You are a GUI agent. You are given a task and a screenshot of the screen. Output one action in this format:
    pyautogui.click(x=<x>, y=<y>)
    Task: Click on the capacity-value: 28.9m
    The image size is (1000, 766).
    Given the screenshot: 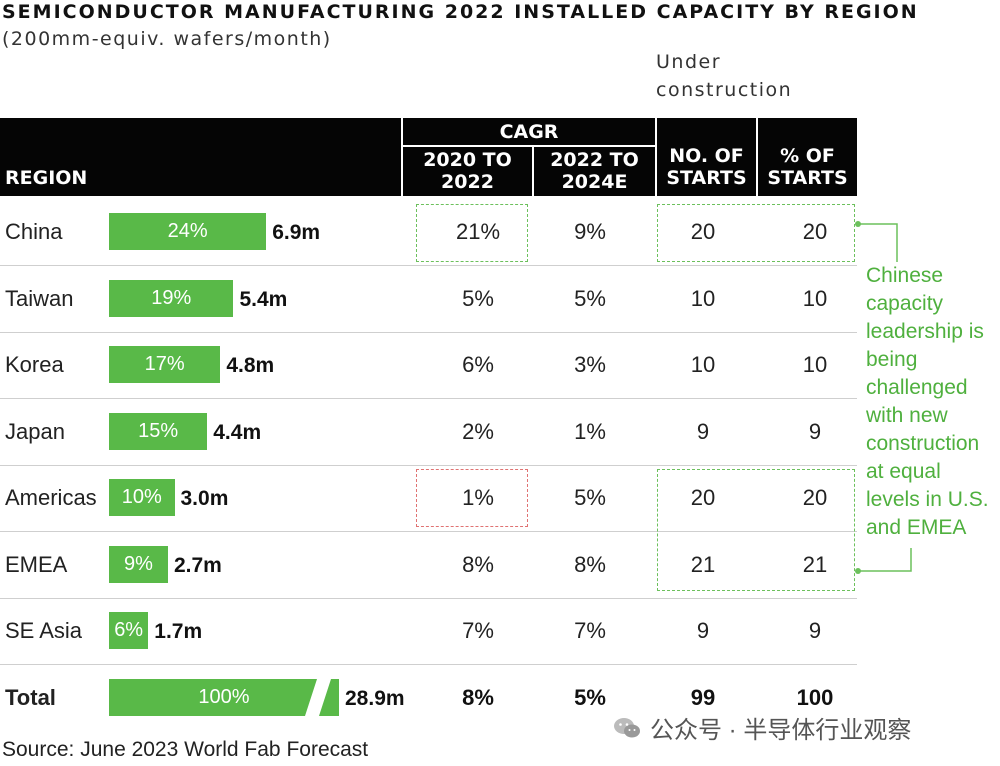 What is the action you would take?
    pyautogui.click(x=375, y=698)
    